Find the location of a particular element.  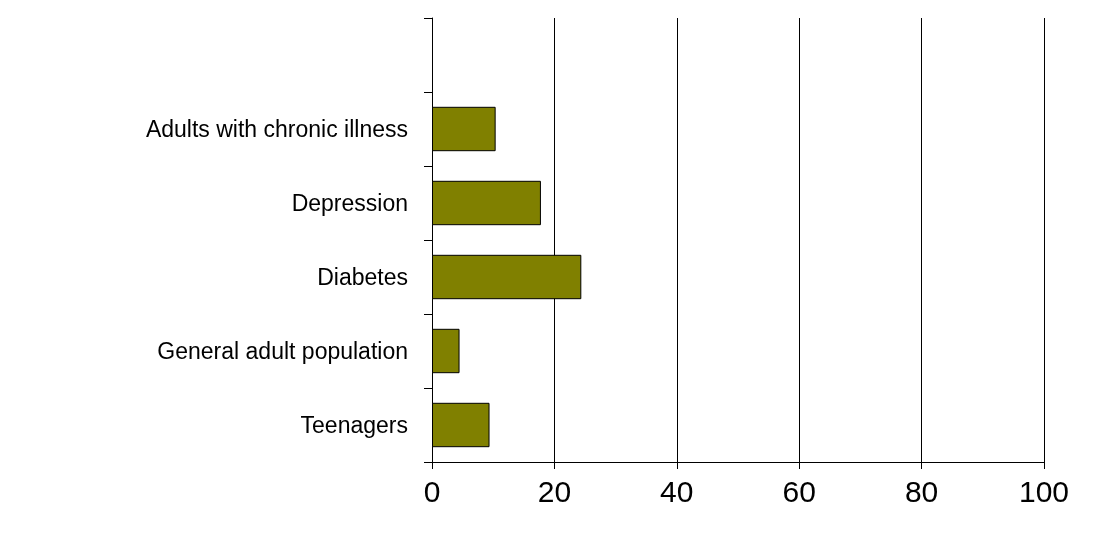

y-tick-label: Teenagers is located at coordinates (354, 425).